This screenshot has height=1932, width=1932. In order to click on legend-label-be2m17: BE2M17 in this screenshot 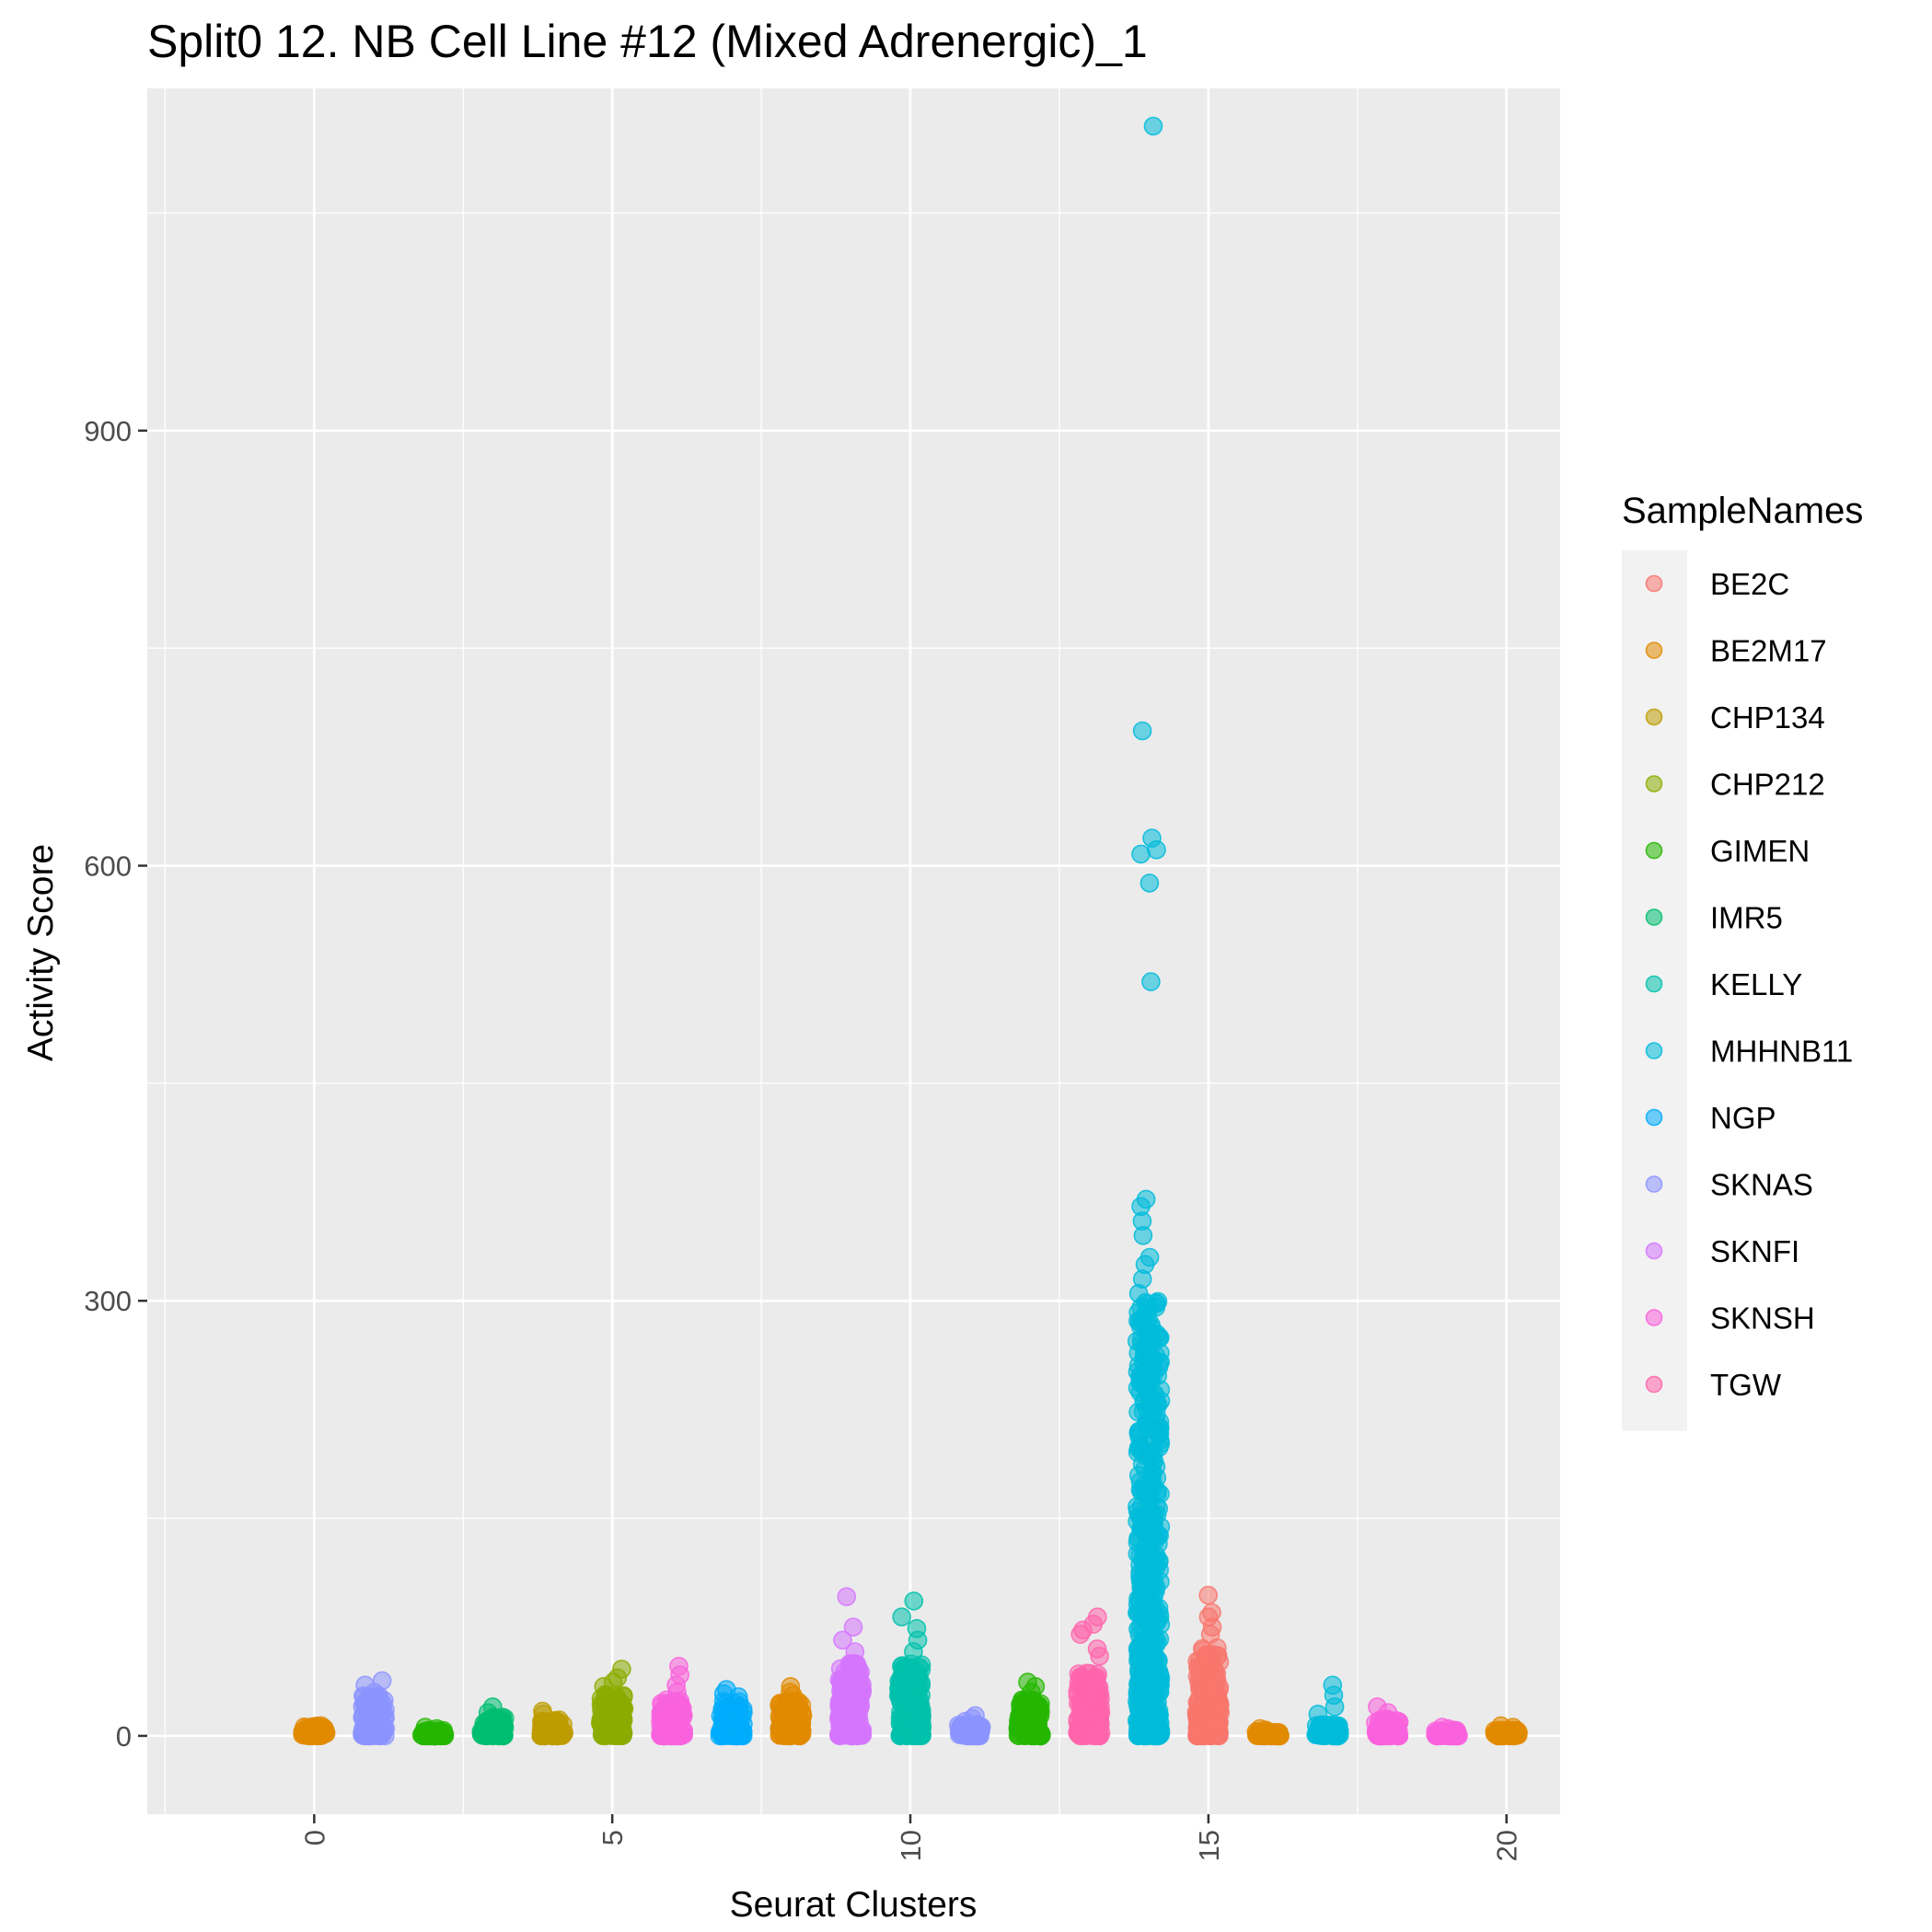, I will do `click(1769, 651)`.